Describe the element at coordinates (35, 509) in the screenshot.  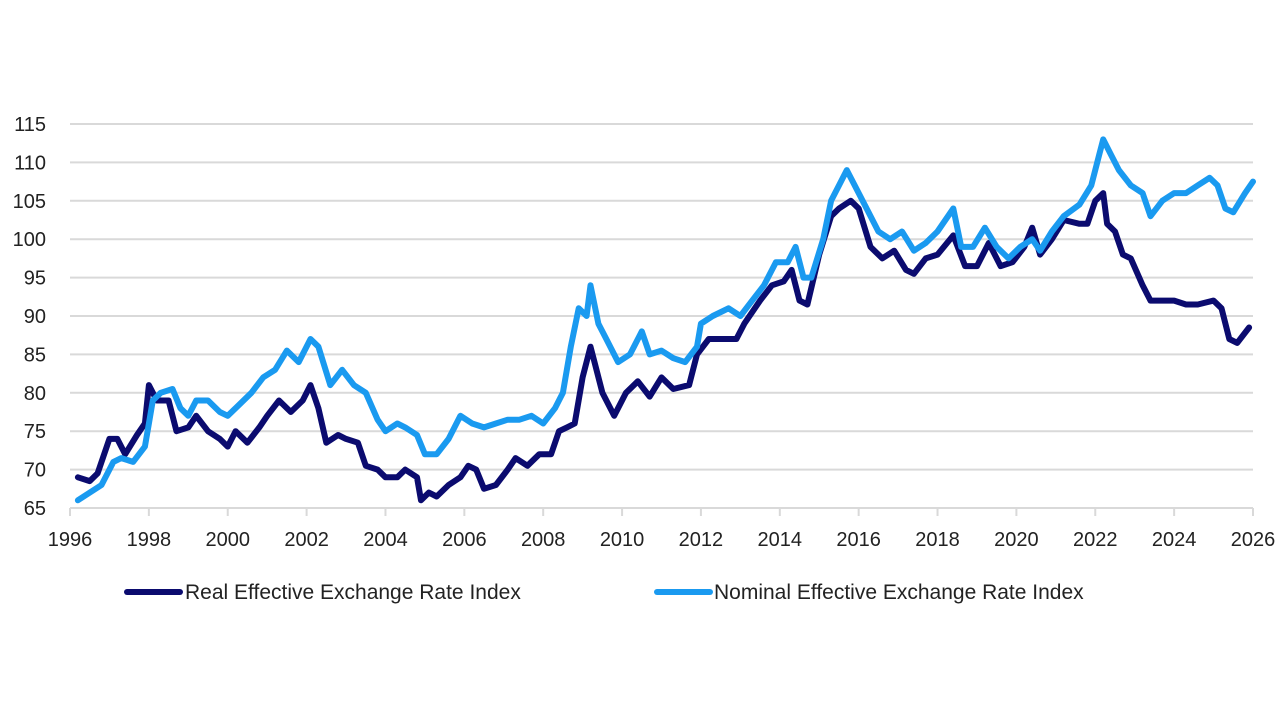
I see `y-tick-label: 65` at that location.